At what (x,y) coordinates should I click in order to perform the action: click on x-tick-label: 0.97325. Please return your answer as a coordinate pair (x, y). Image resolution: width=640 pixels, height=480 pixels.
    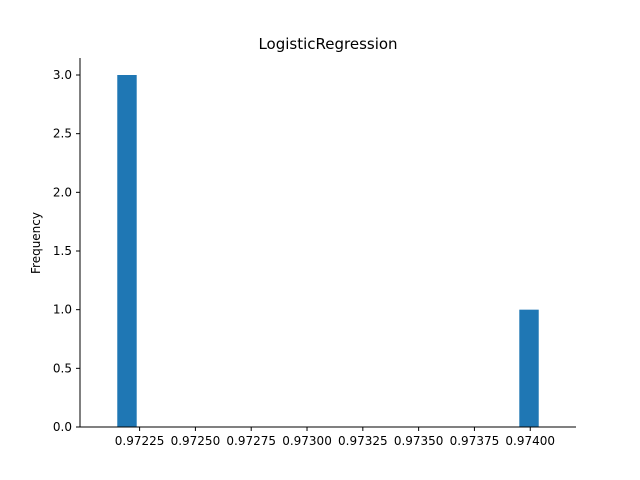
    Looking at the image, I should click on (363, 441).